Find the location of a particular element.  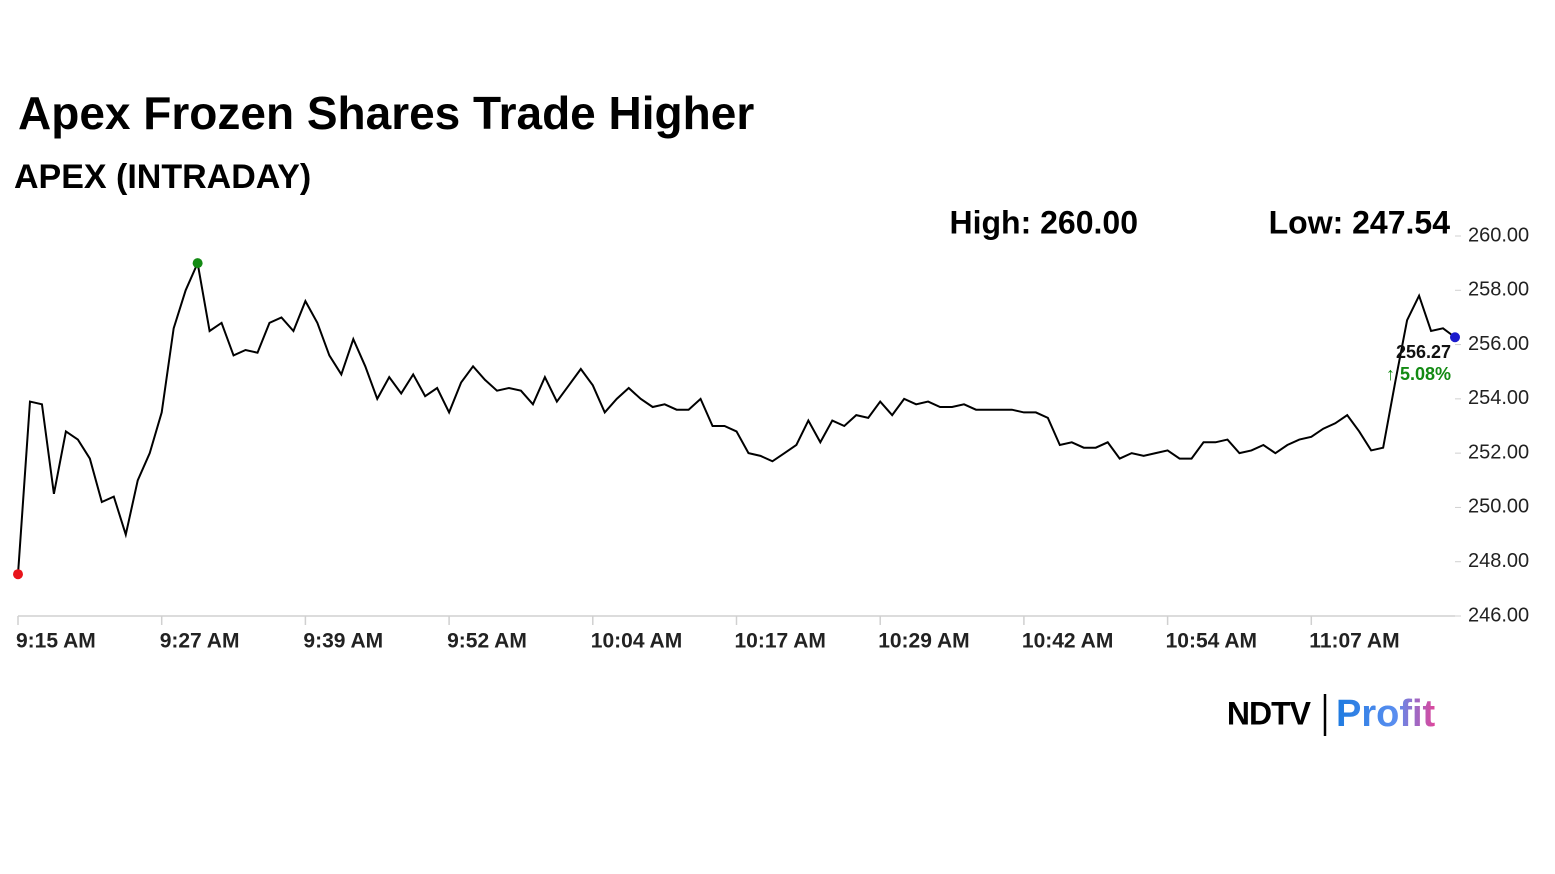

x-tick-label: 10:42 AM is located at coordinates (1067, 641).